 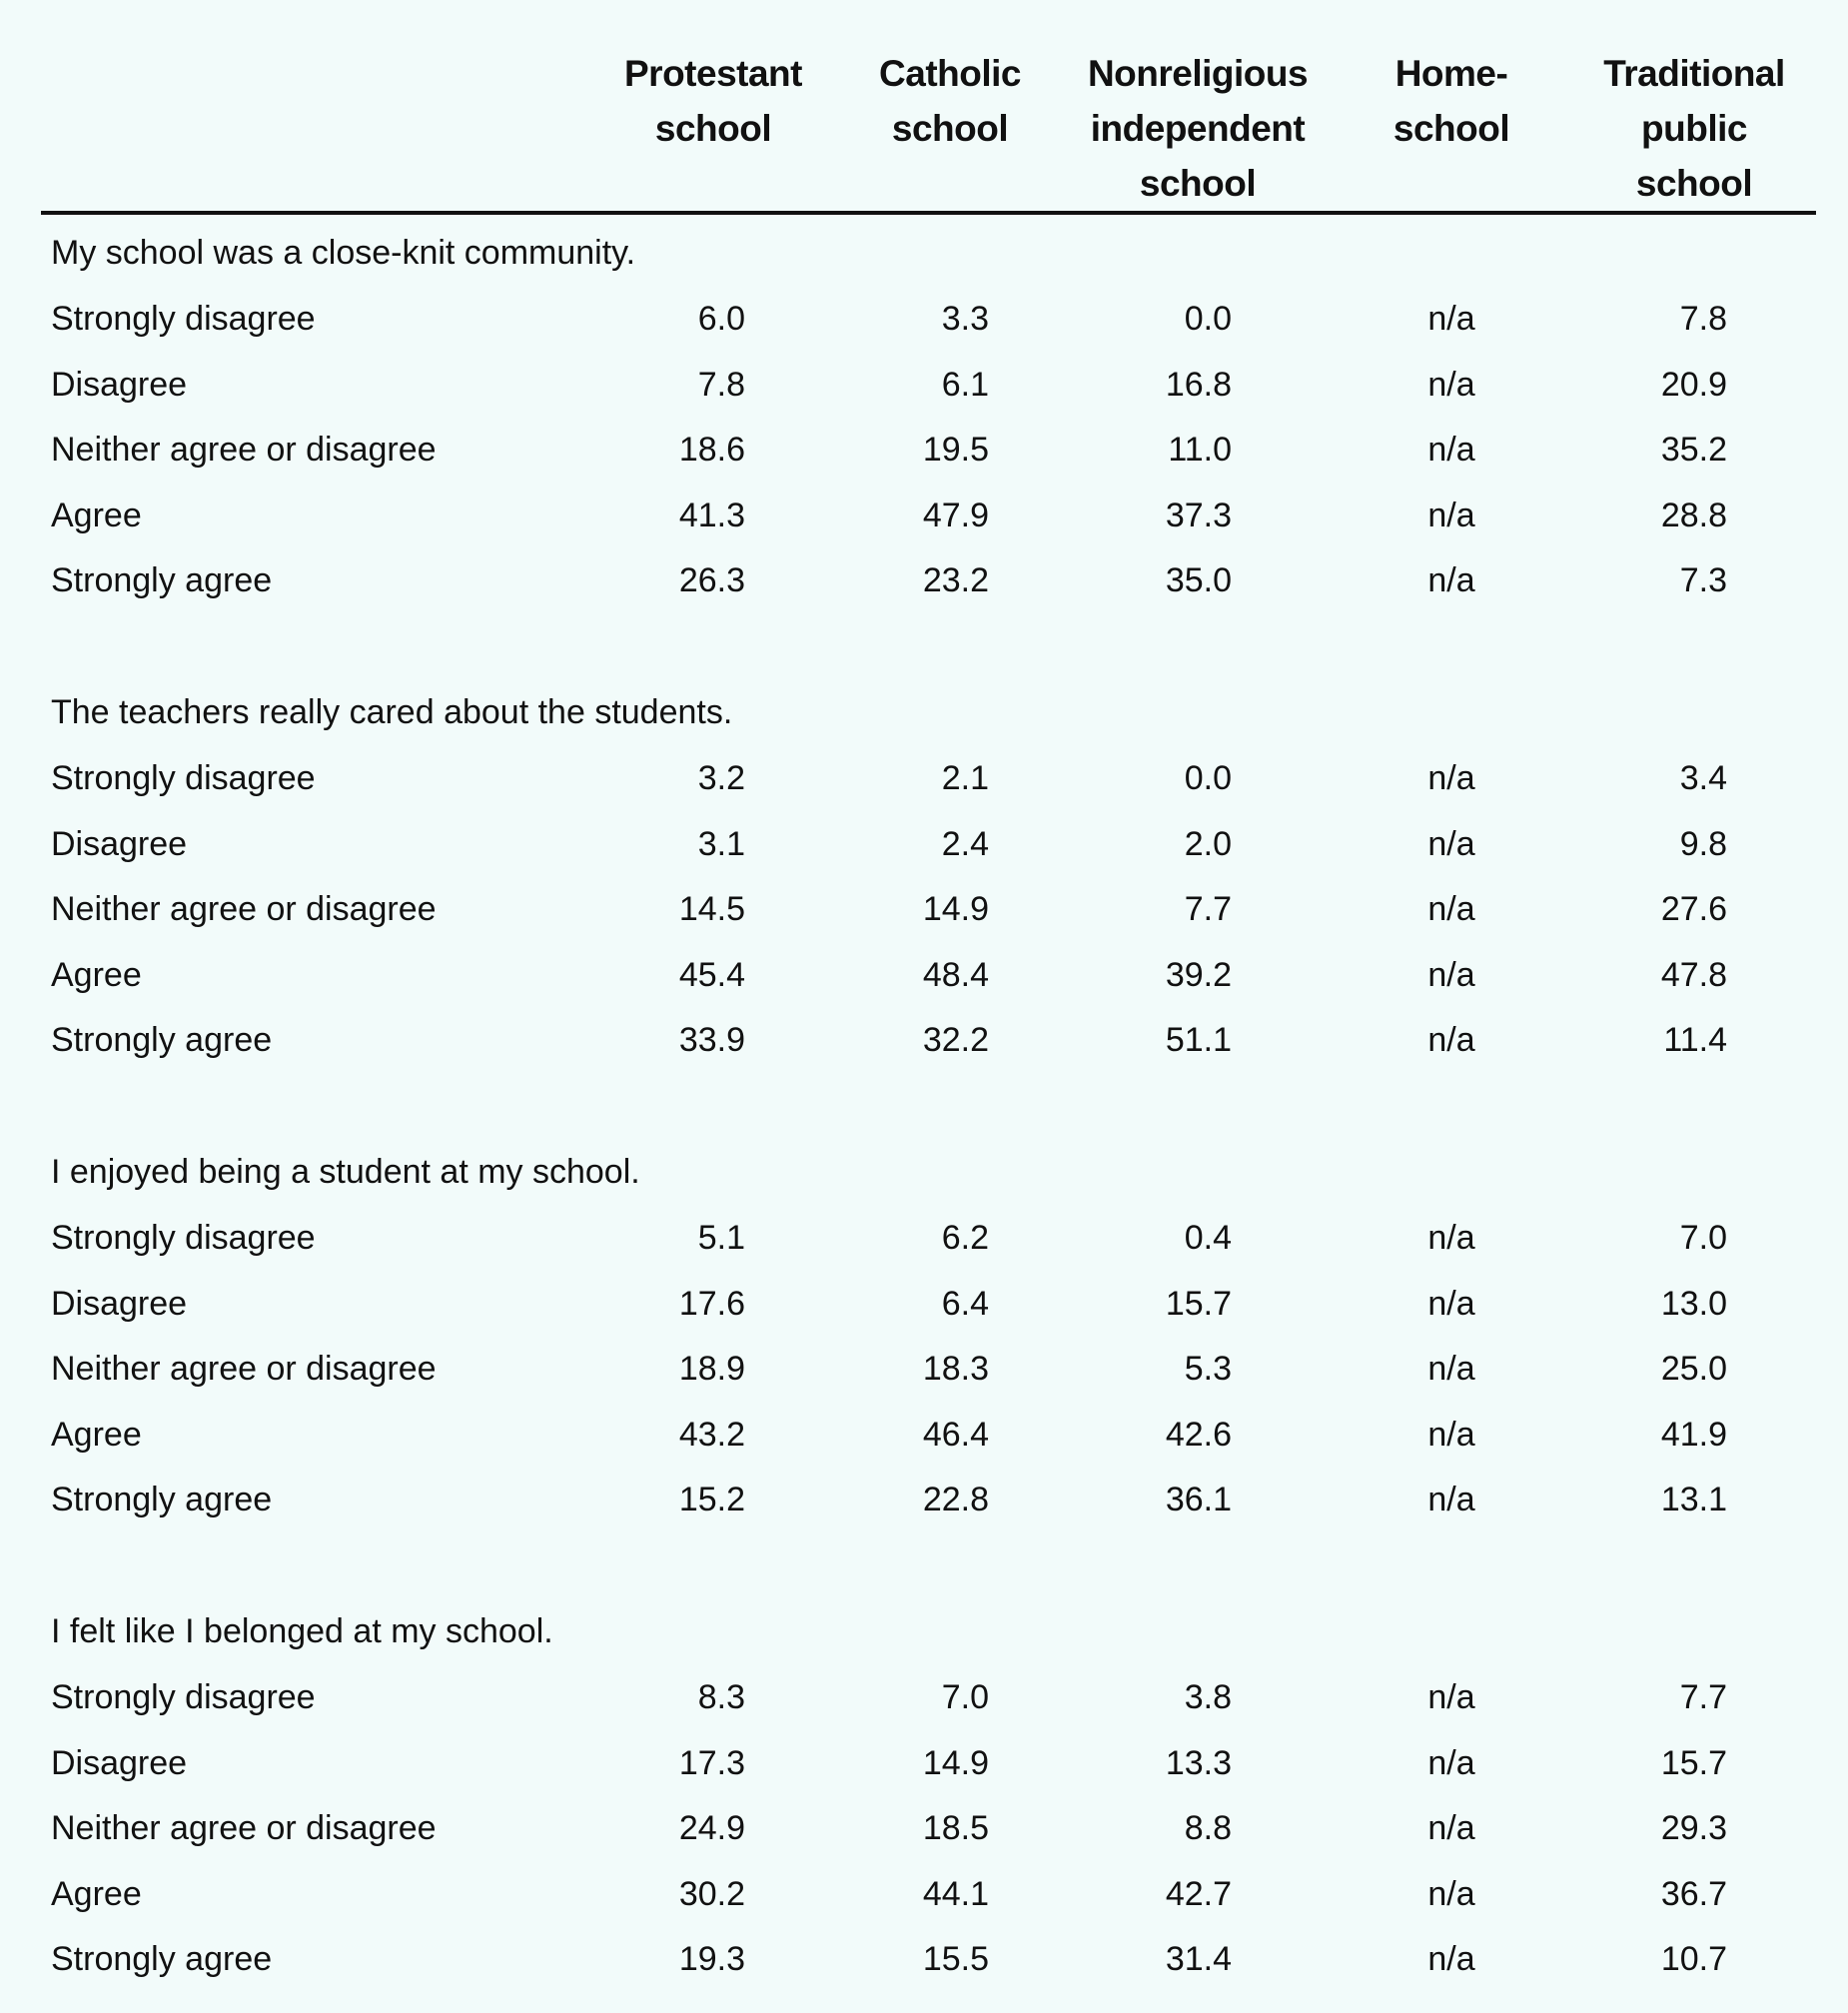 I want to click on table-row: Strongly agree 33.9 32.2 51.1 n/a 11.4, so click(x=924, y=1040).